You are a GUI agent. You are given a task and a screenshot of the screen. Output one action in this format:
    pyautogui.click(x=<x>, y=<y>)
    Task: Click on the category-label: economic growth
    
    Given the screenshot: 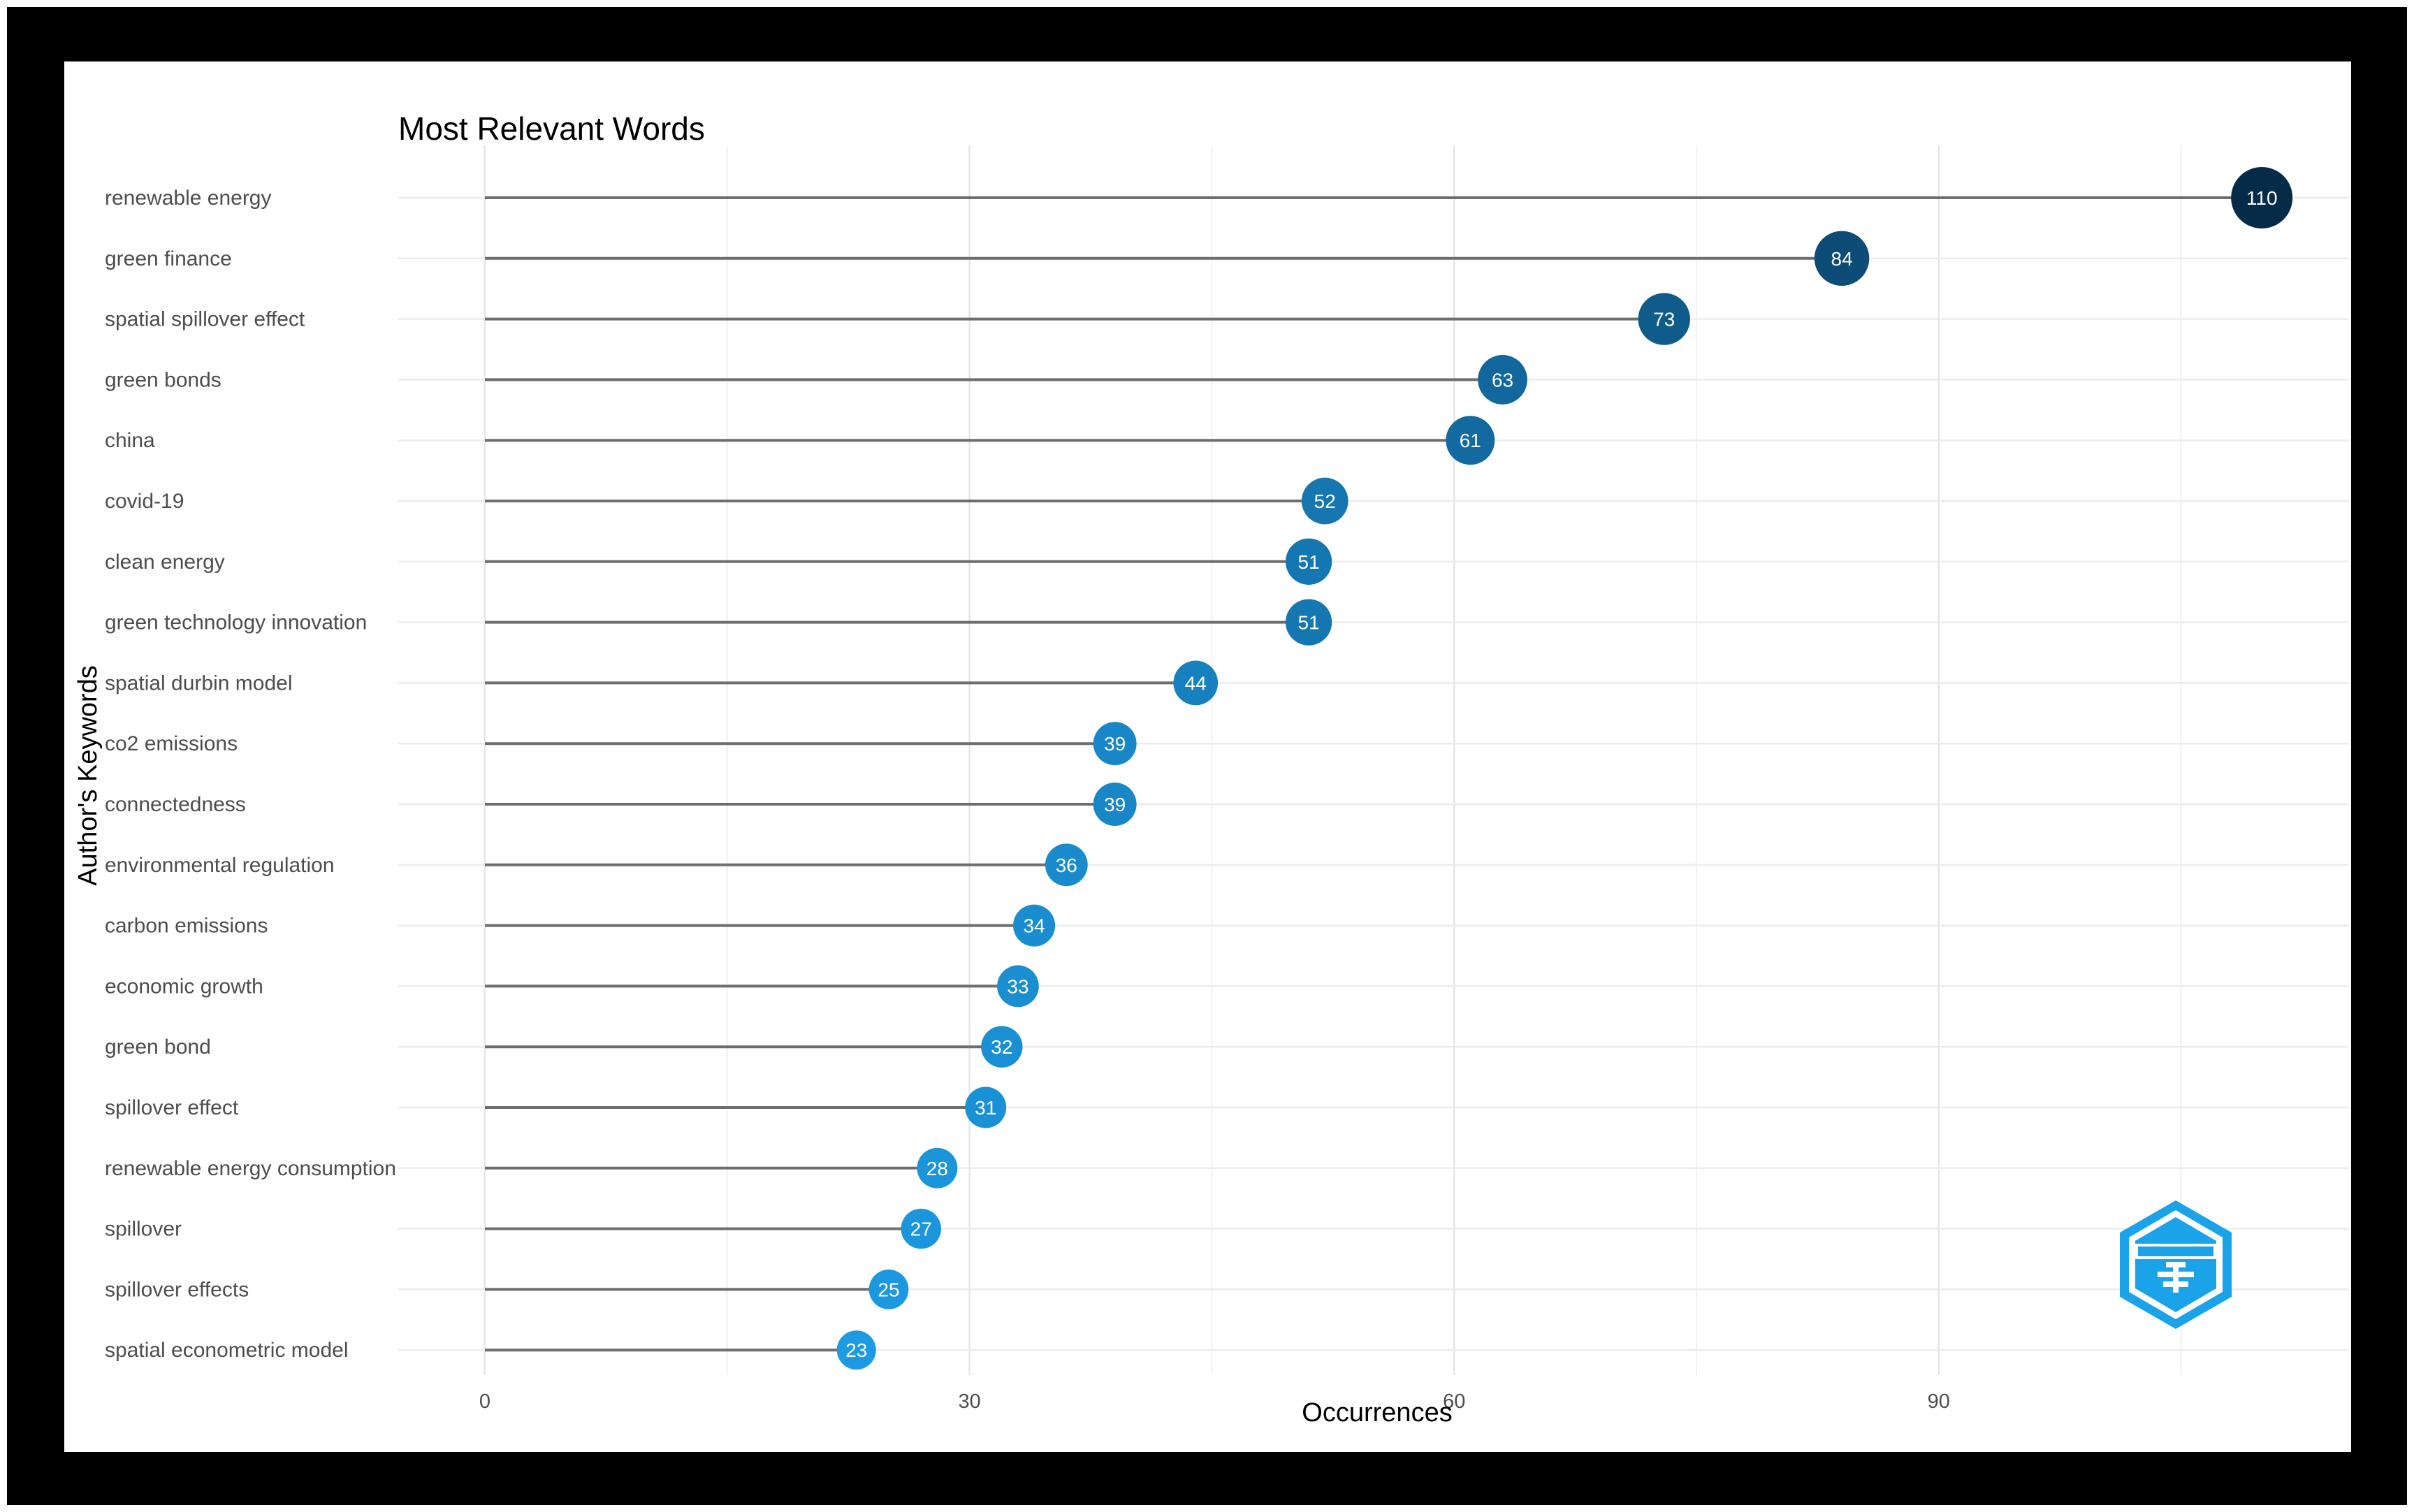 What is the action you would take?
    pyautogui.click(x=184, y=986)
    